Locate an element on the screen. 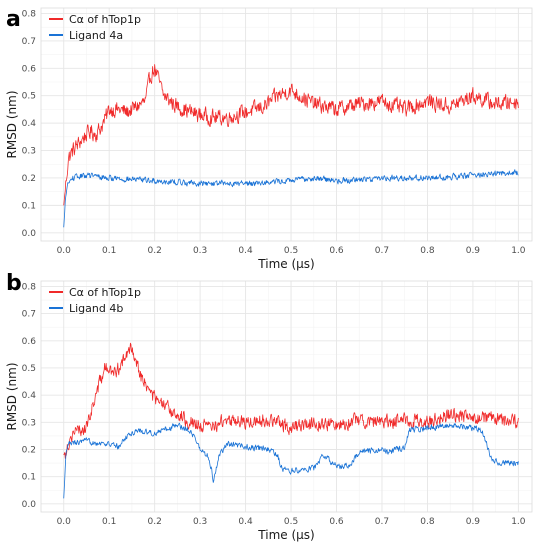 Image resolution: width=550 pixels, height=548 pixels. legend-label: Ligand 4b is located at coordinates (96, 308).